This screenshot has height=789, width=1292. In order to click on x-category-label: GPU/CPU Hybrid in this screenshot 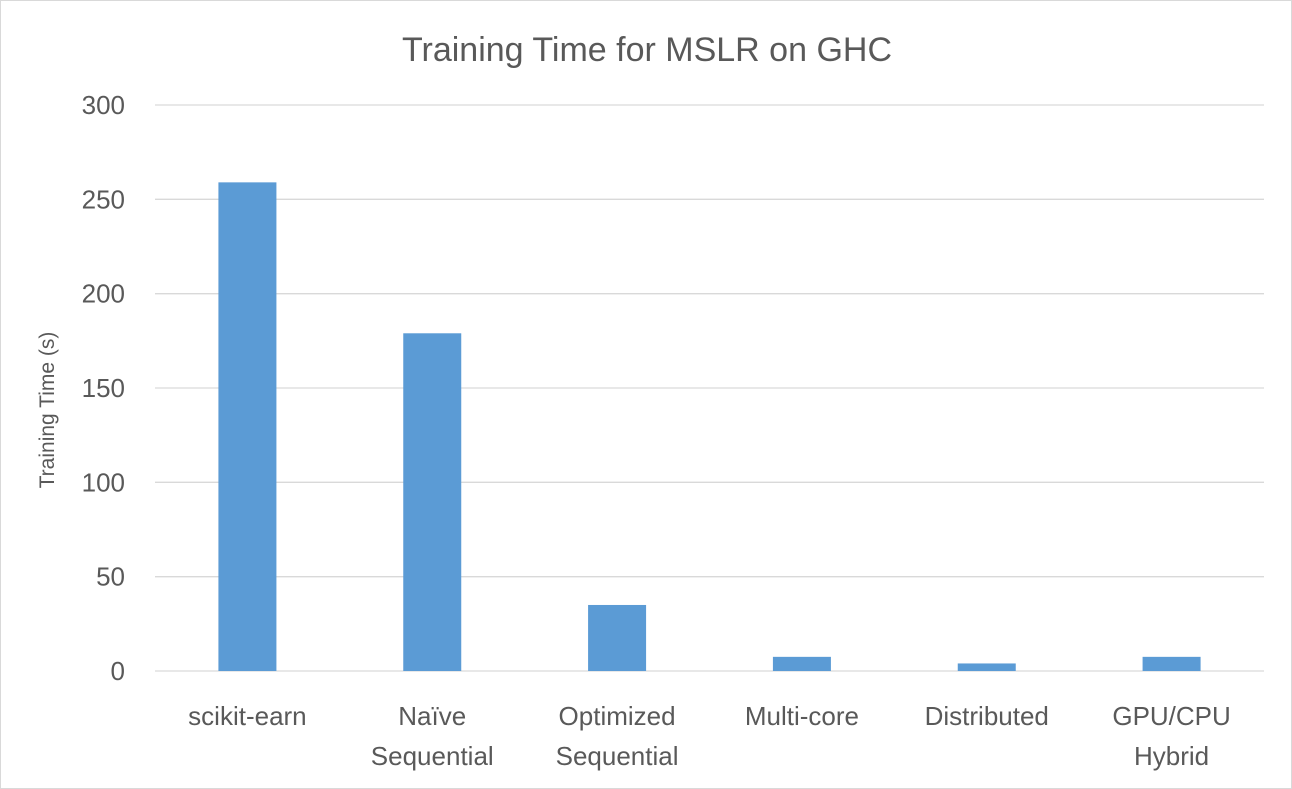, I will do `click(1171, 736)`.